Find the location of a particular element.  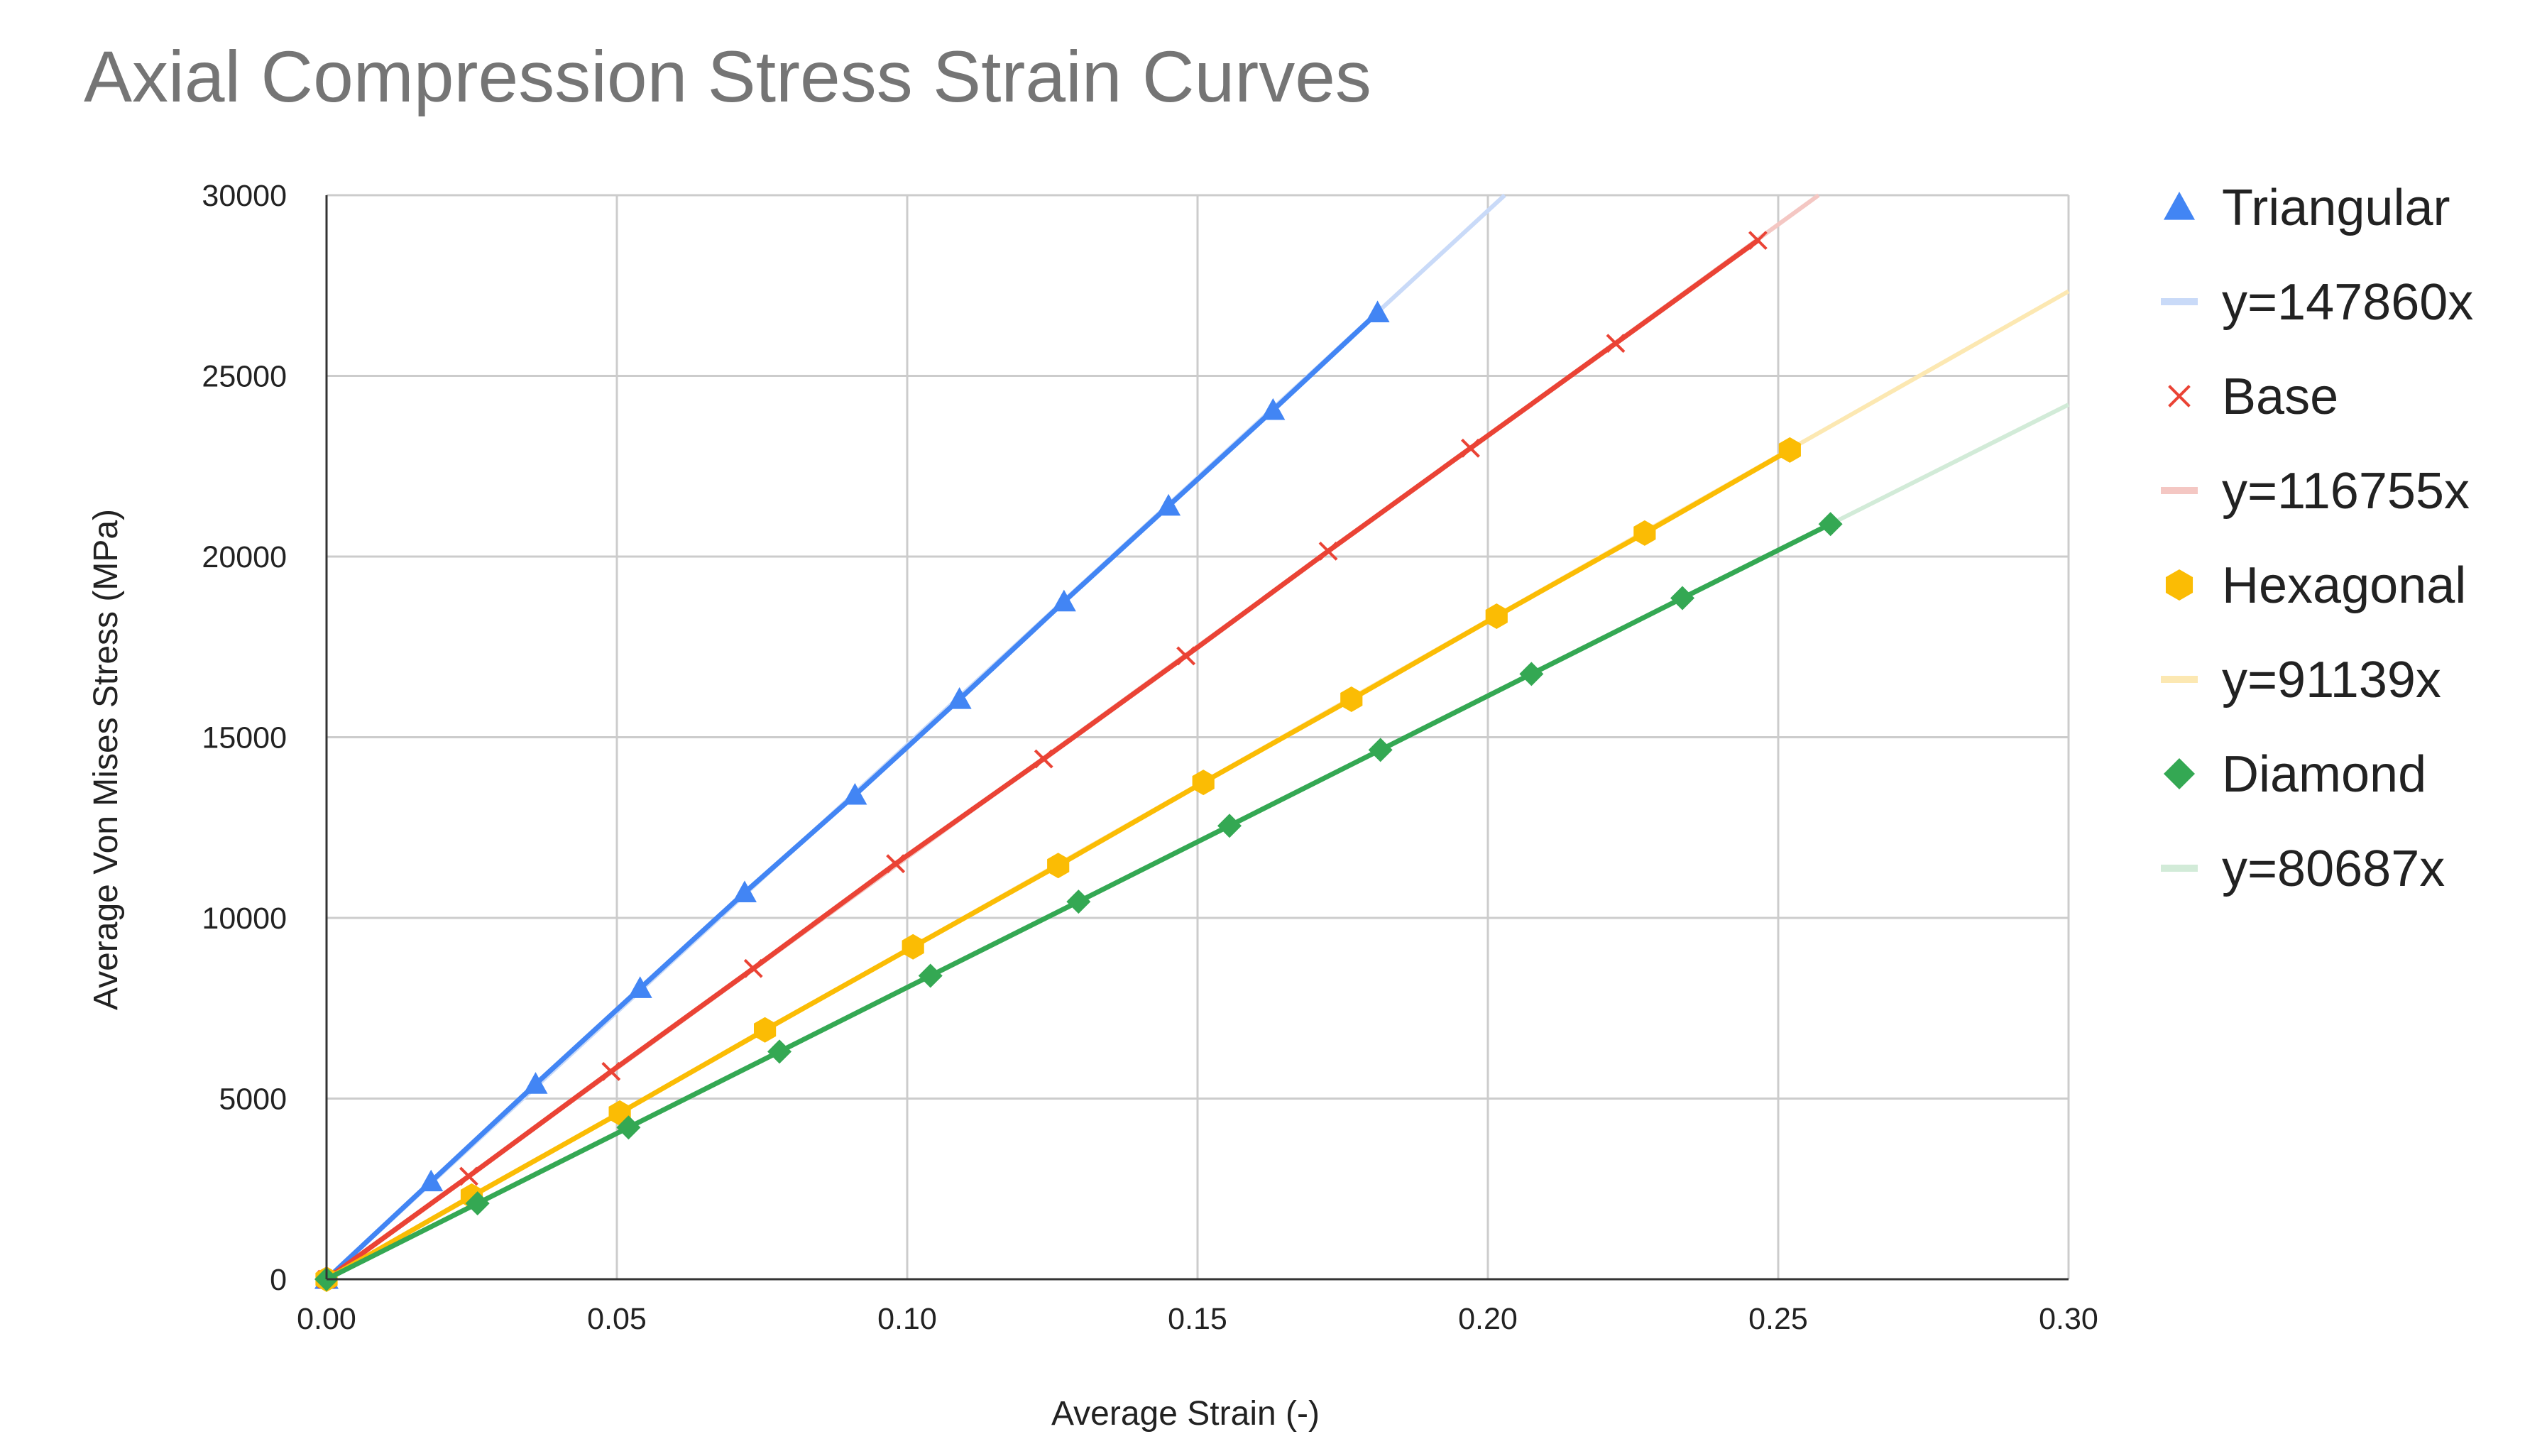

x-tick-label: 0.15 is located at coordinates (1197, 1319).